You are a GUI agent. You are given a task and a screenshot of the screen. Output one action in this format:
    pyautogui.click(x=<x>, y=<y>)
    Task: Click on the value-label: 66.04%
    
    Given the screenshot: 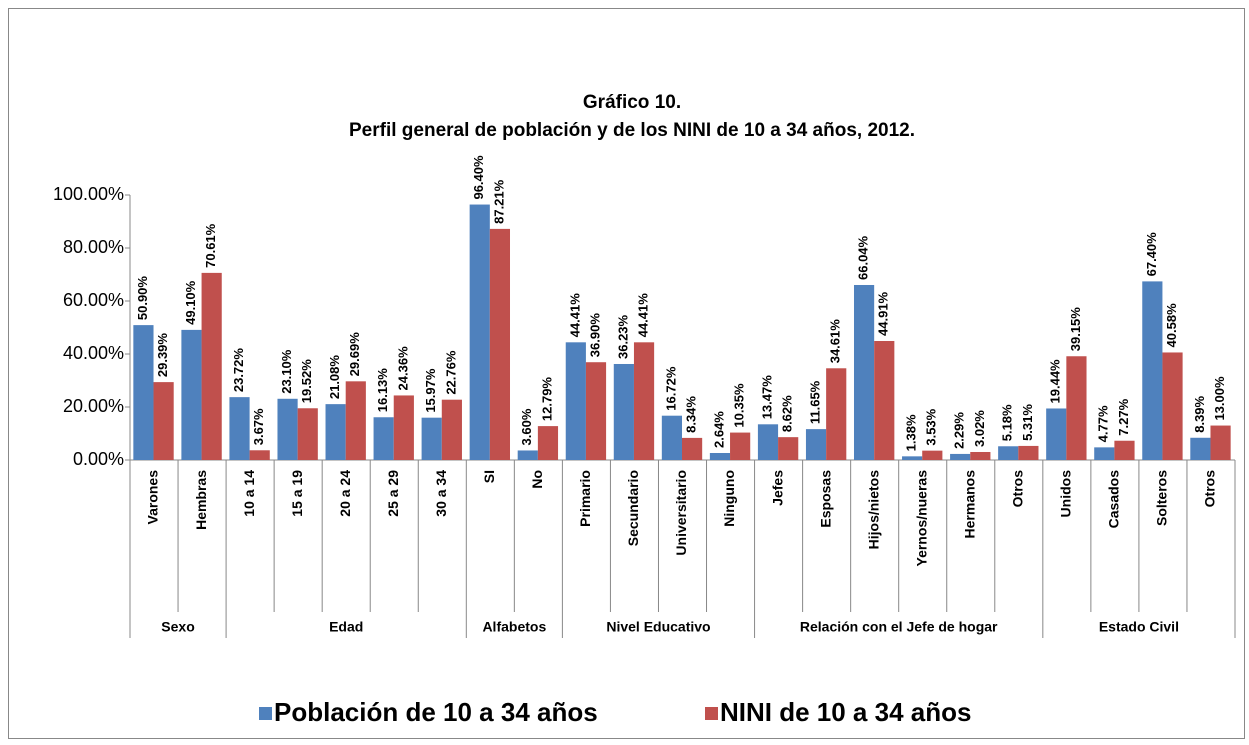 What is the action you would take?
    pyautogui.click(x=863, y=257)
    